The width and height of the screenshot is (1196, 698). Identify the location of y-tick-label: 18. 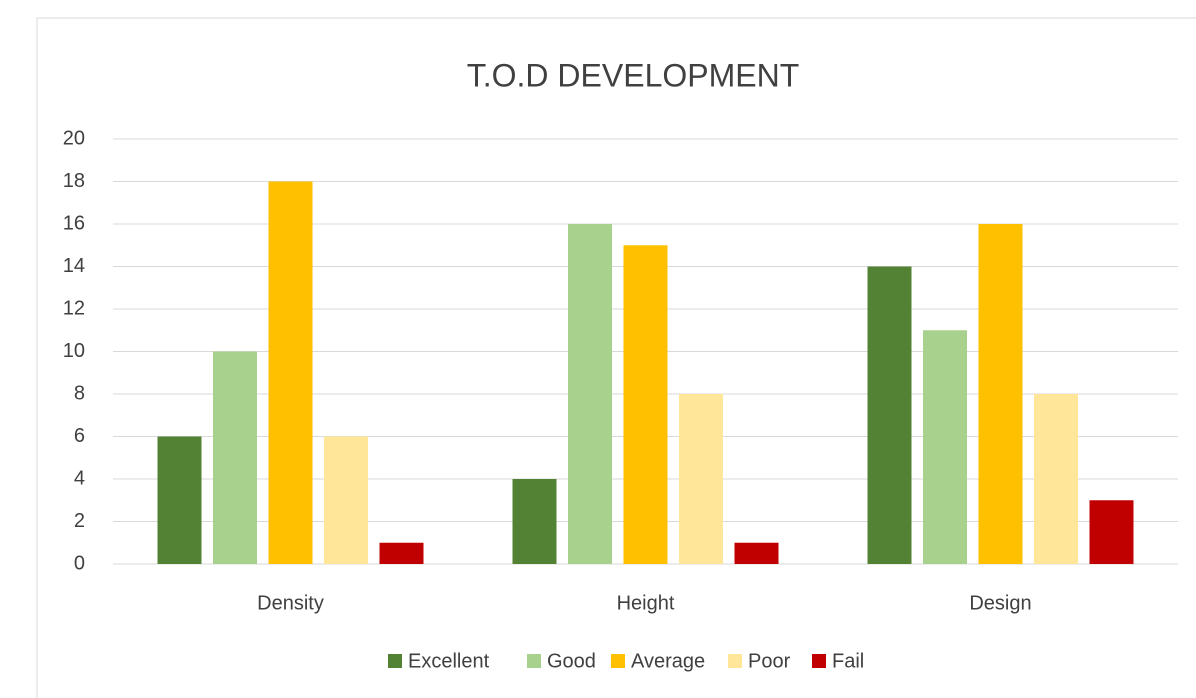
(74, 181).